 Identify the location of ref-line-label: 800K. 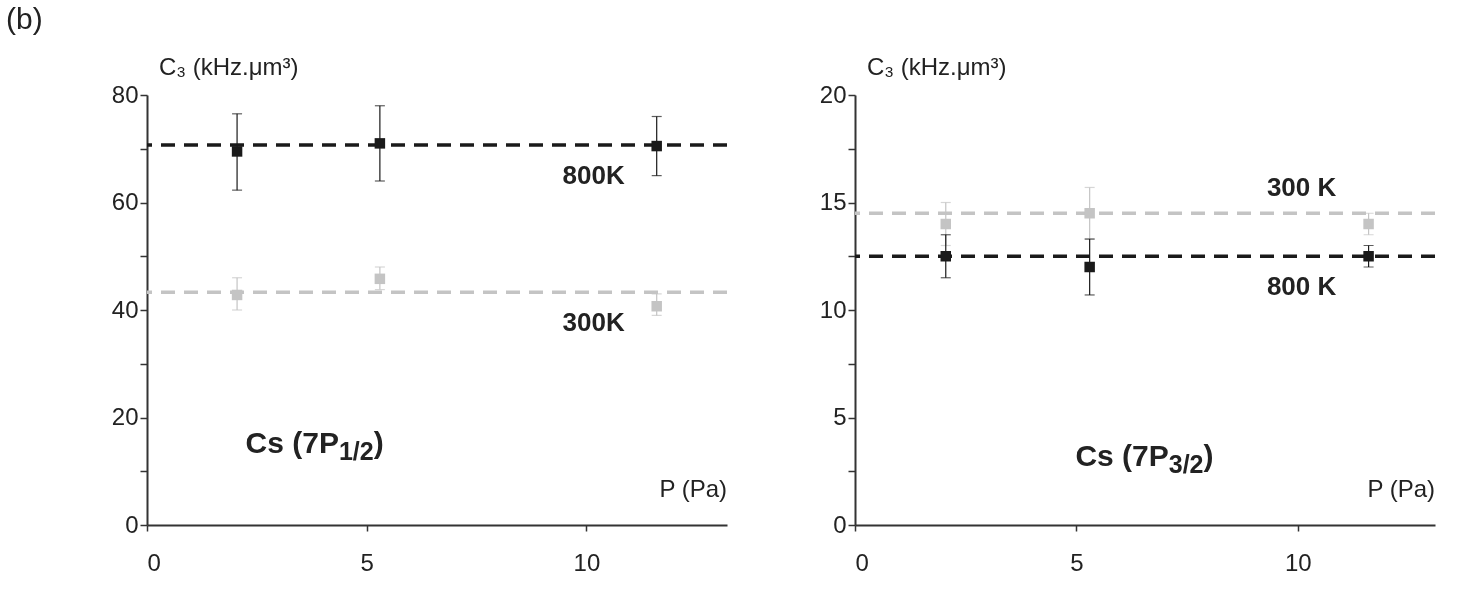
(593, 174).